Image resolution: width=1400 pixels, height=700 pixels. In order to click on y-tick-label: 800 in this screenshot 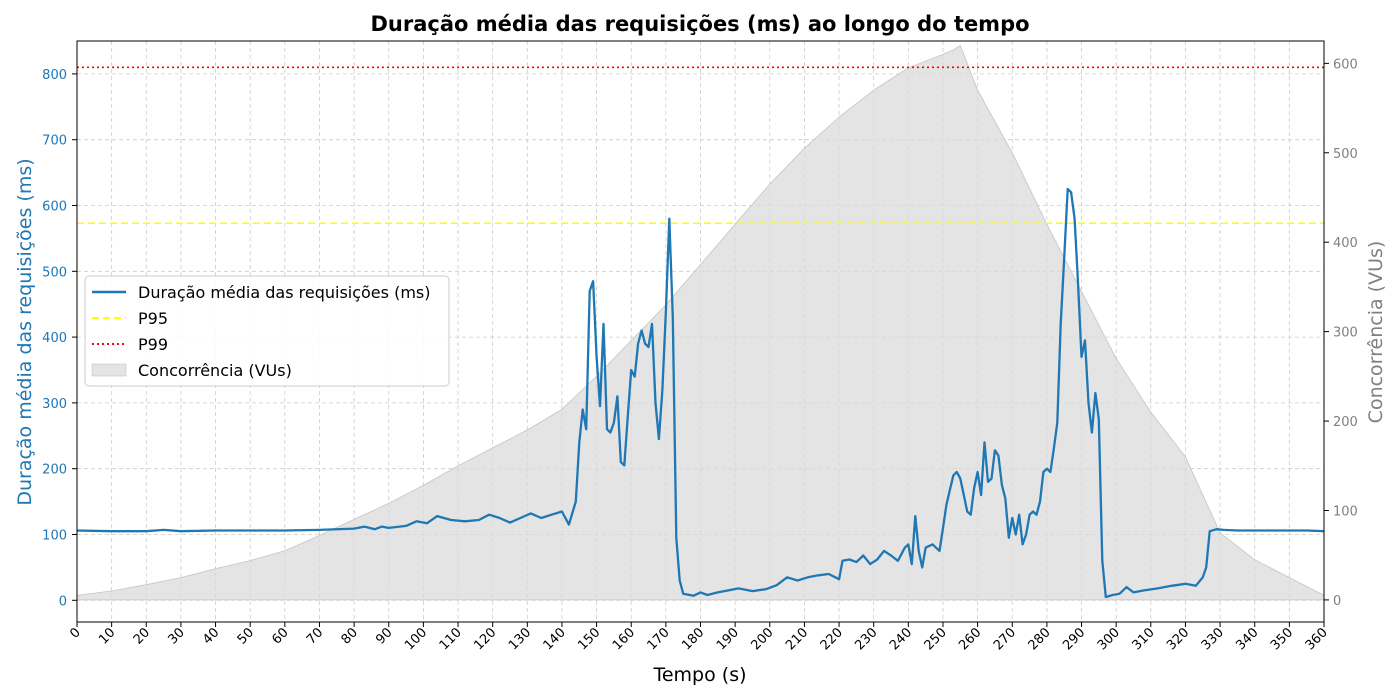, I will do `click(54, 75)`.